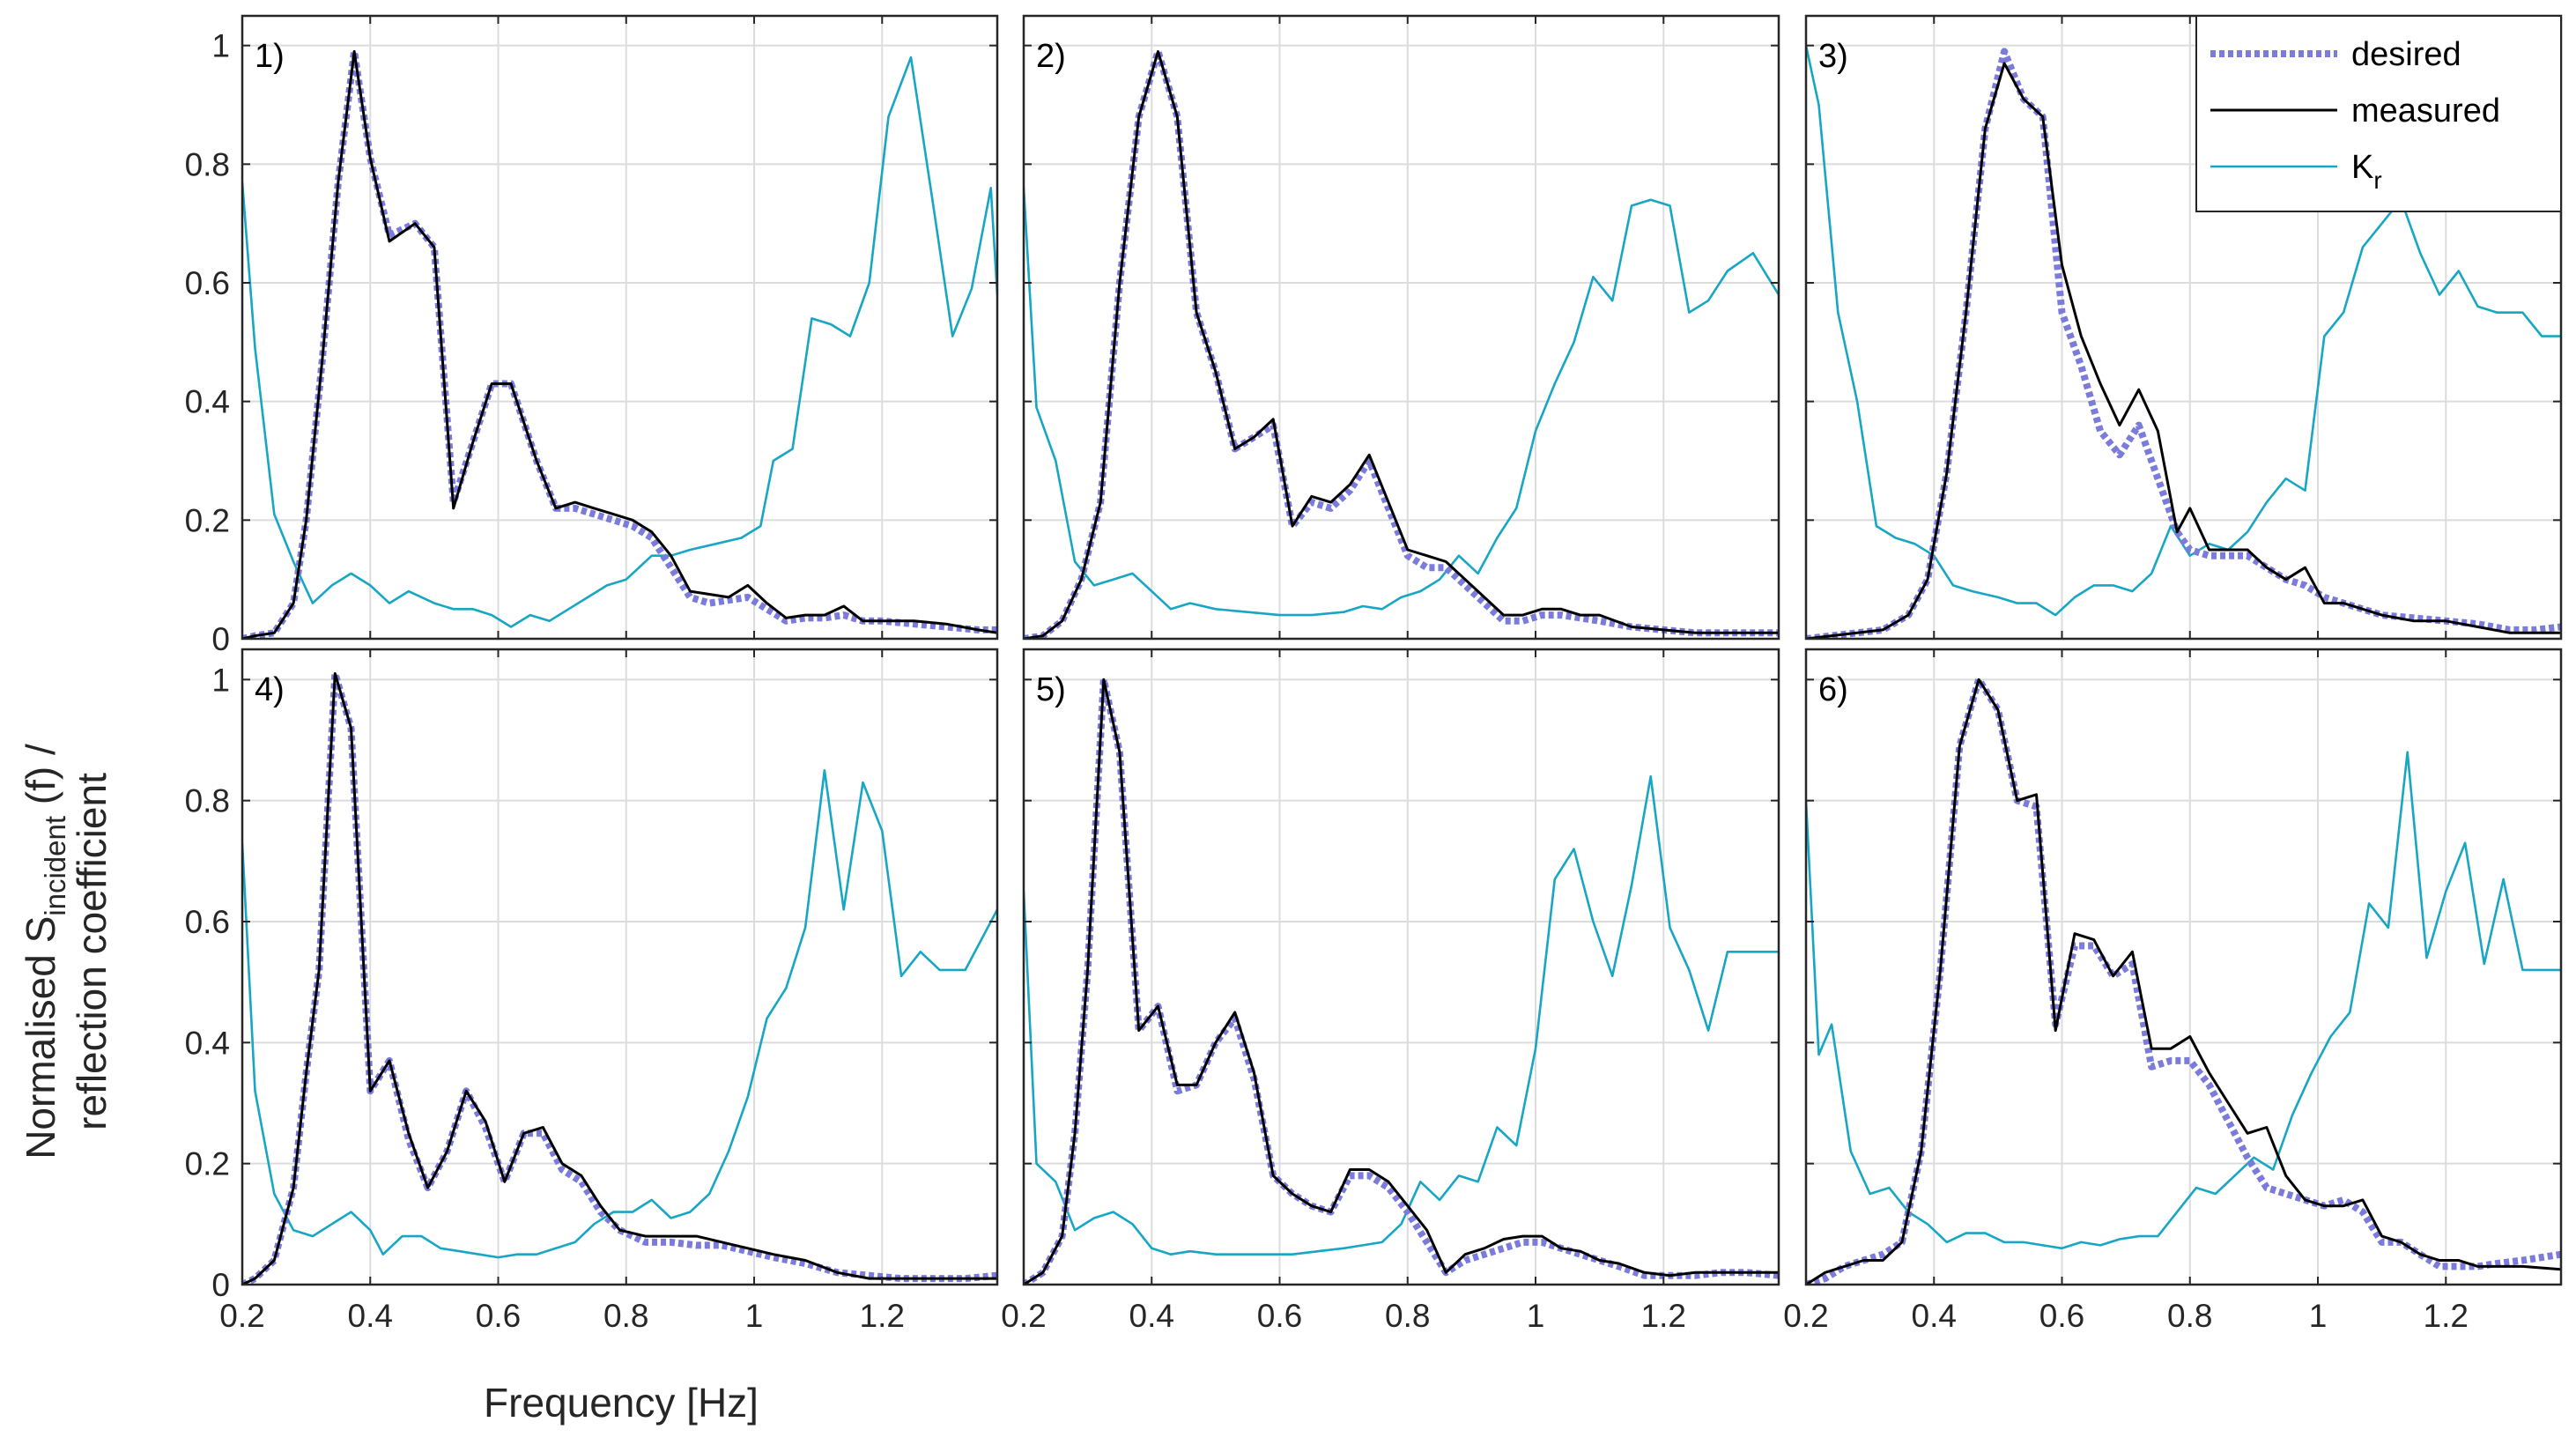  I want to click on panel-label: 6), so click(1833, 689).